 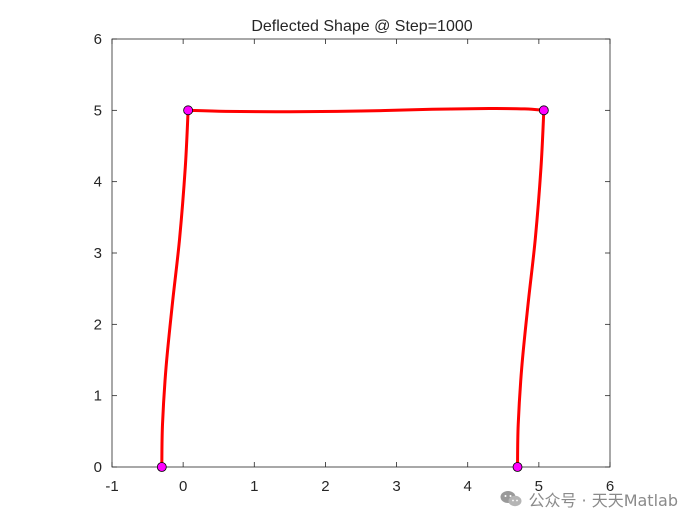 What do you see at coordinates (183, 486) in the screenshot?
I see `x-tick-label: 0` at bounding box center [183, 486].